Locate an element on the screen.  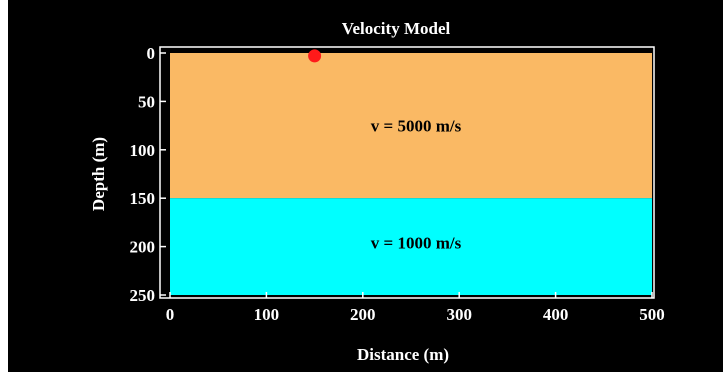
y-tick-label: 0 is located at coordinates (151, 53).